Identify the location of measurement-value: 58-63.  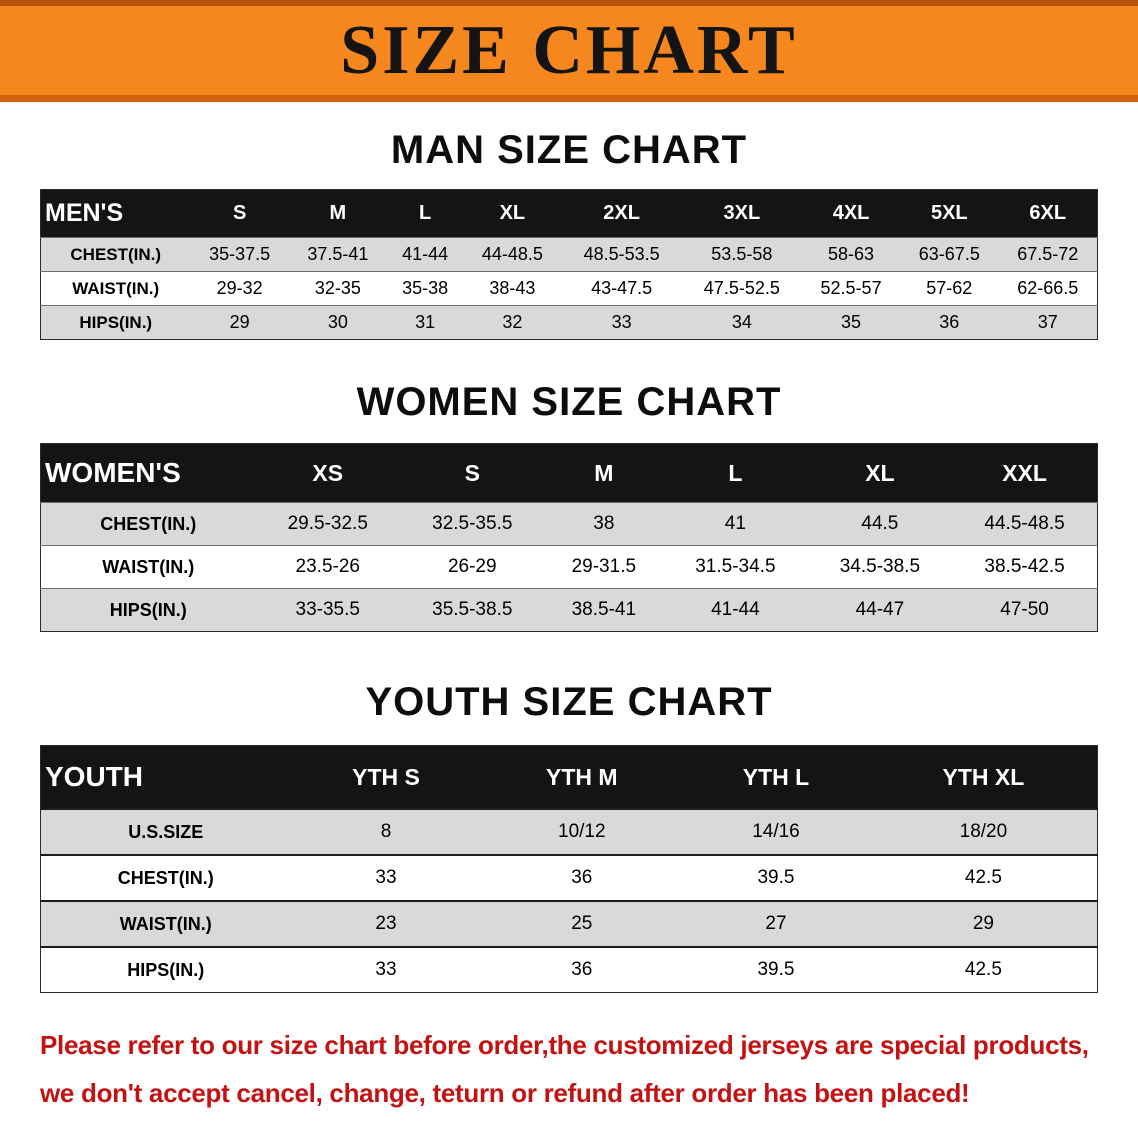
(851, 254).